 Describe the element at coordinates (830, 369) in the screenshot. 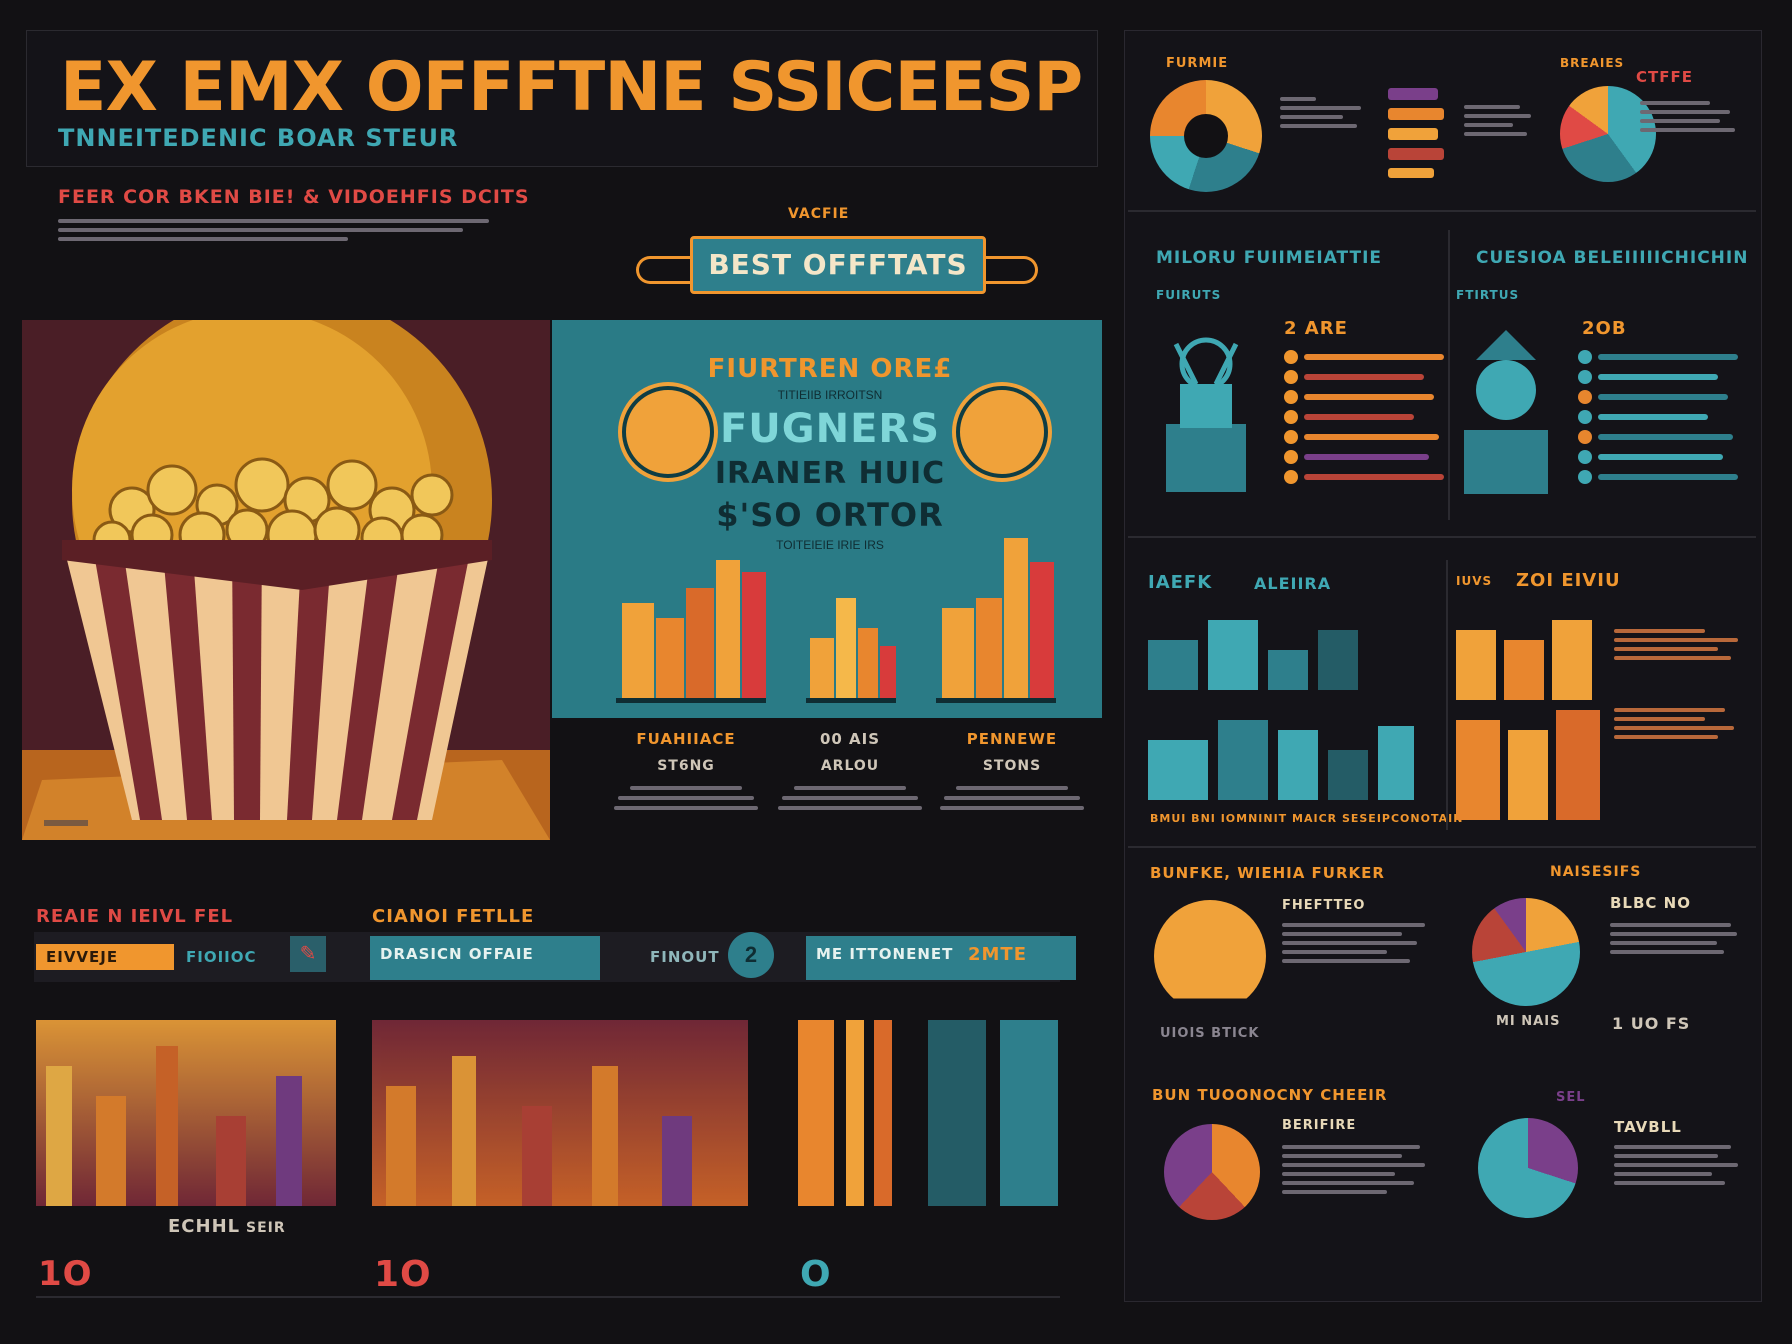

I see `promo-line-1: FIURTREN ORE£` at that location.